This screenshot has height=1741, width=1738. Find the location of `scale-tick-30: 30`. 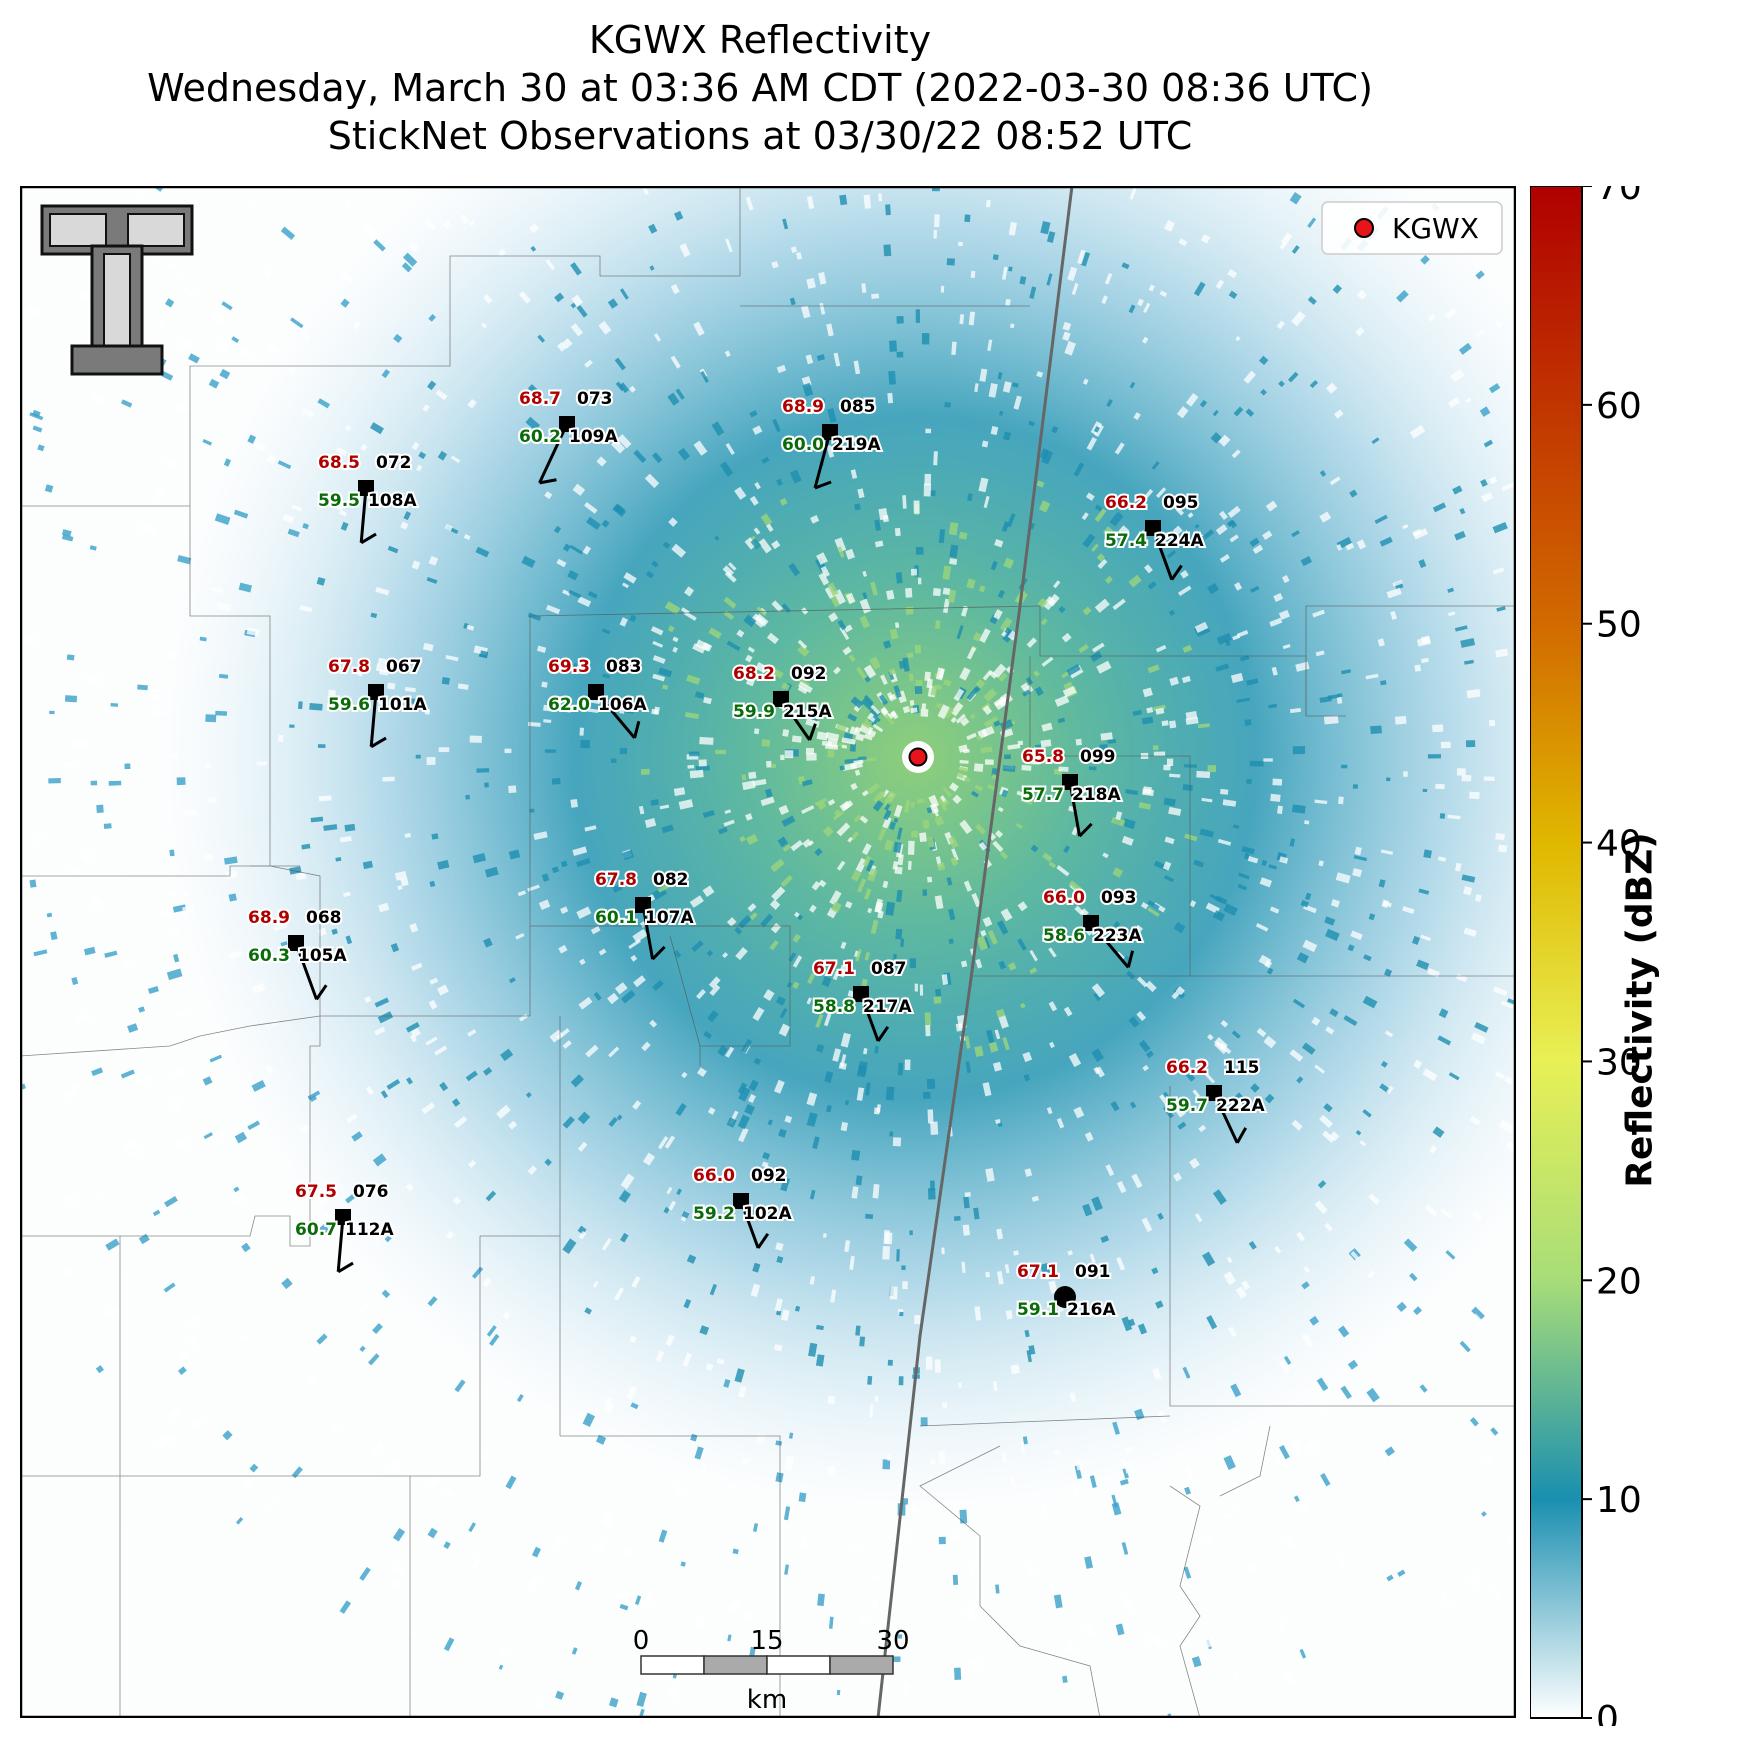

scale-tick-30: 30 is located at coordinates (892, 1641).